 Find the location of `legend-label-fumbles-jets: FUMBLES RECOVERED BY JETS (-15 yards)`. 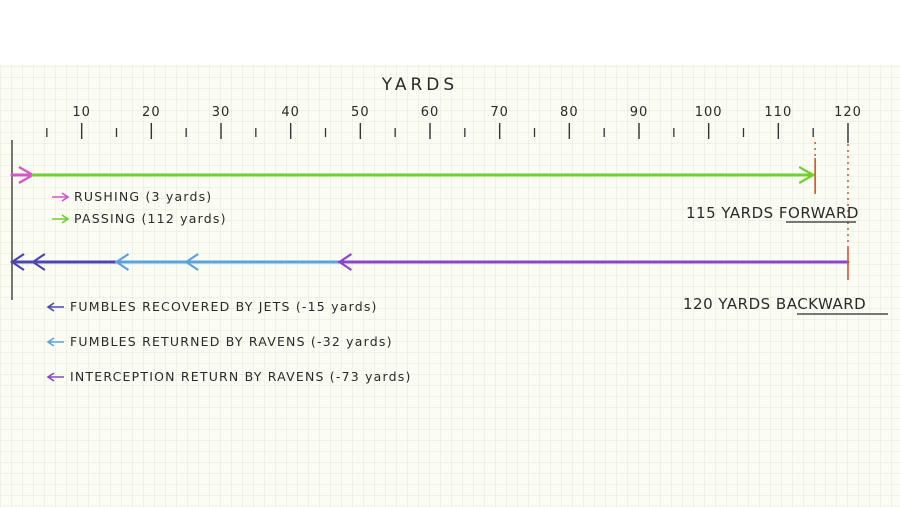

legend-label-fumbles-jets: FUMBLES RECOVERED BY JETS (-15 yards) is located at coordinates (224, 306).